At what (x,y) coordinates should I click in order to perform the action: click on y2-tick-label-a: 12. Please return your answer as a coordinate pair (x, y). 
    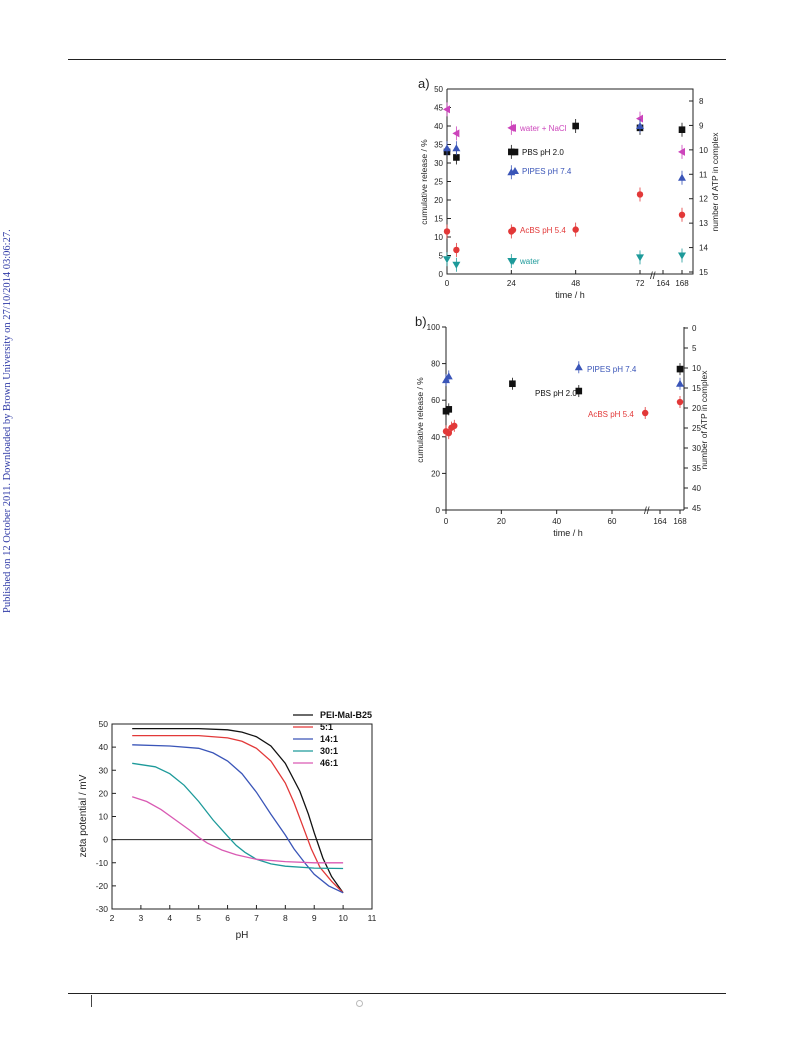
    Looking at the image, I should click on (703, 199).